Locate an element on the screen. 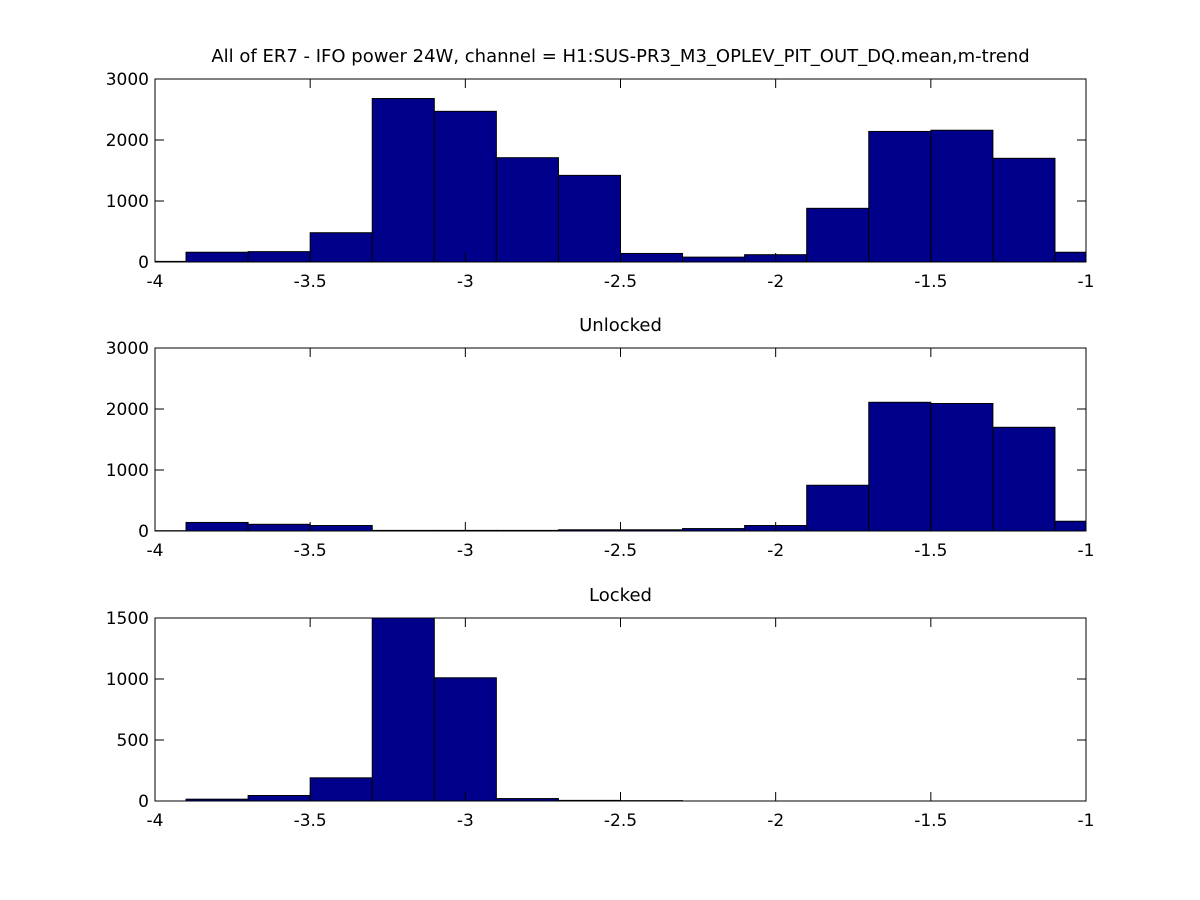 This screenshot has width=1200, height=900. y-tick-label: 1500 is located at coordinates (127, 619).